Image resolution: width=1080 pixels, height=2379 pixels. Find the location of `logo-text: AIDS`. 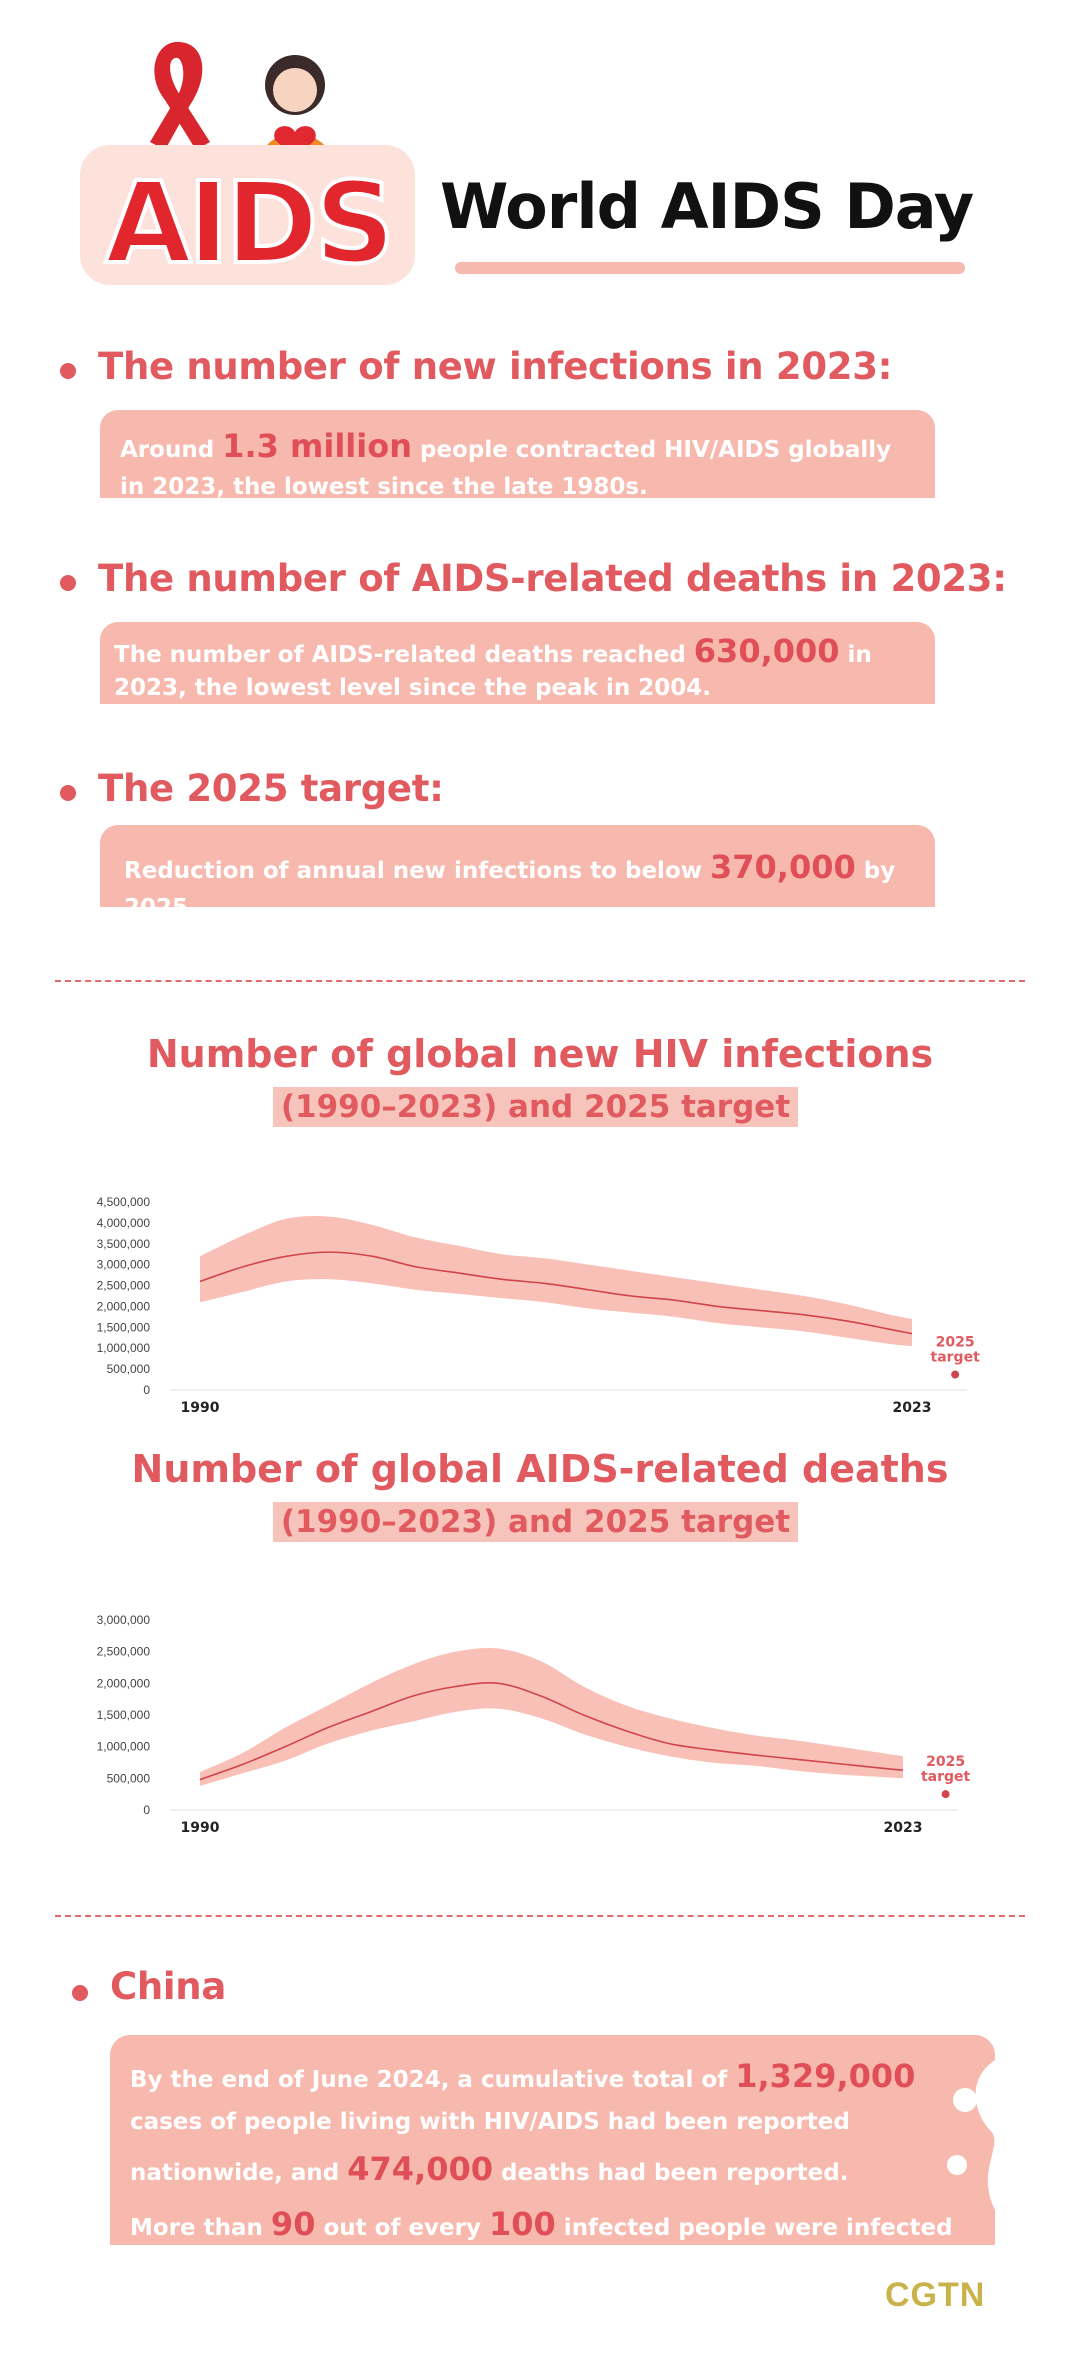

logo-text: AIDS is located at coordinates (248, 224).